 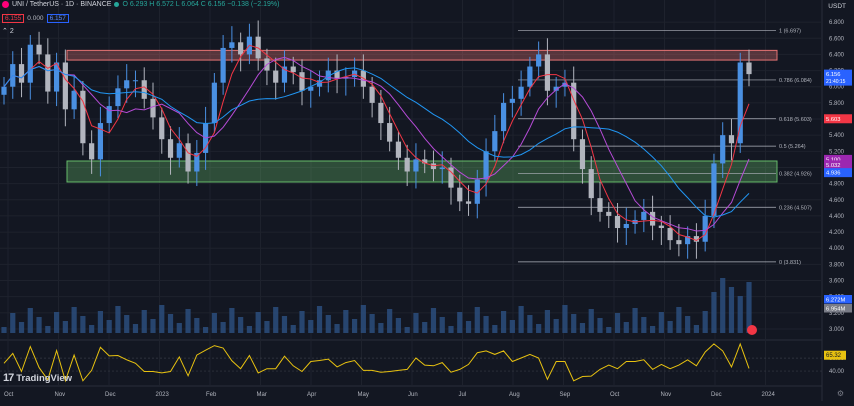 What do you see at coordinates (9, 395) in the screenshot?
I see `time-axis-label: Oct` at bounding box center [9, 395].